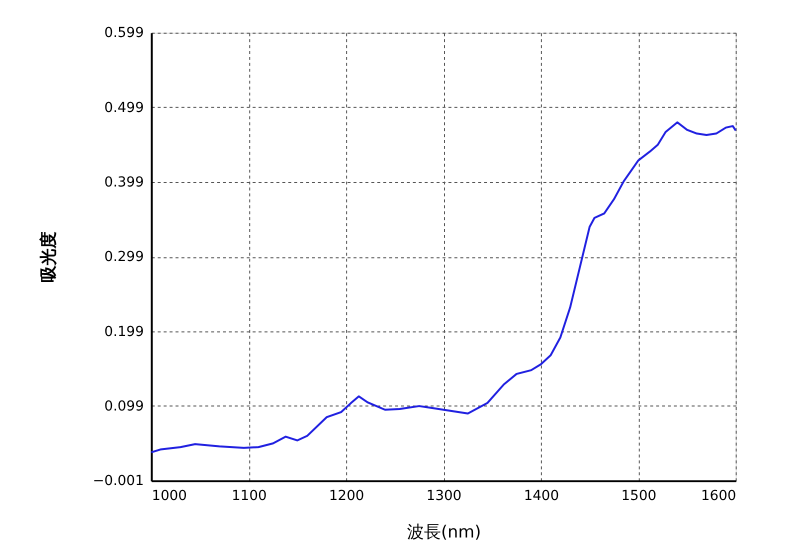  What do you see at coordinates (444, 532) in the screenshot?
I see `x-axis-title: 波長(nm)` at bounding box center [444, 532].